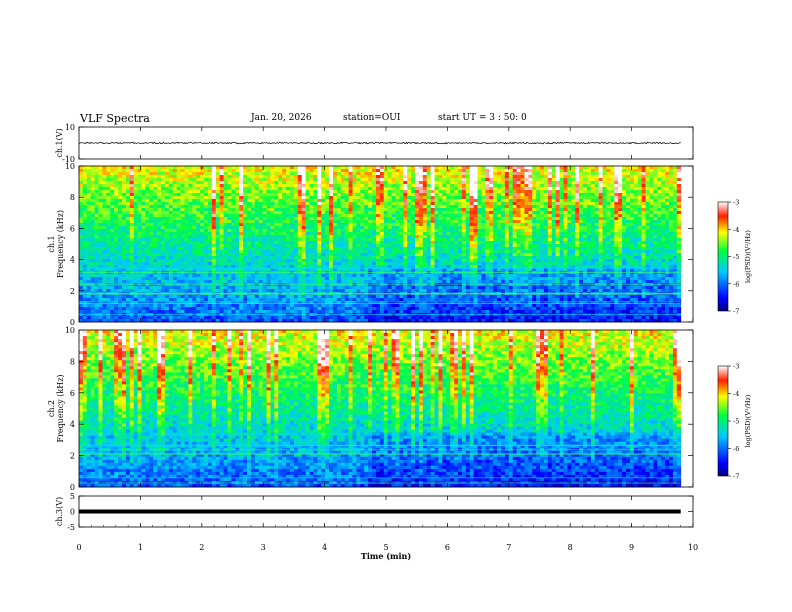  Describe the element at coordinates (72, 424) in the screenshot. I see `ch2-spectrogram-ytick-label: 4` at that location.